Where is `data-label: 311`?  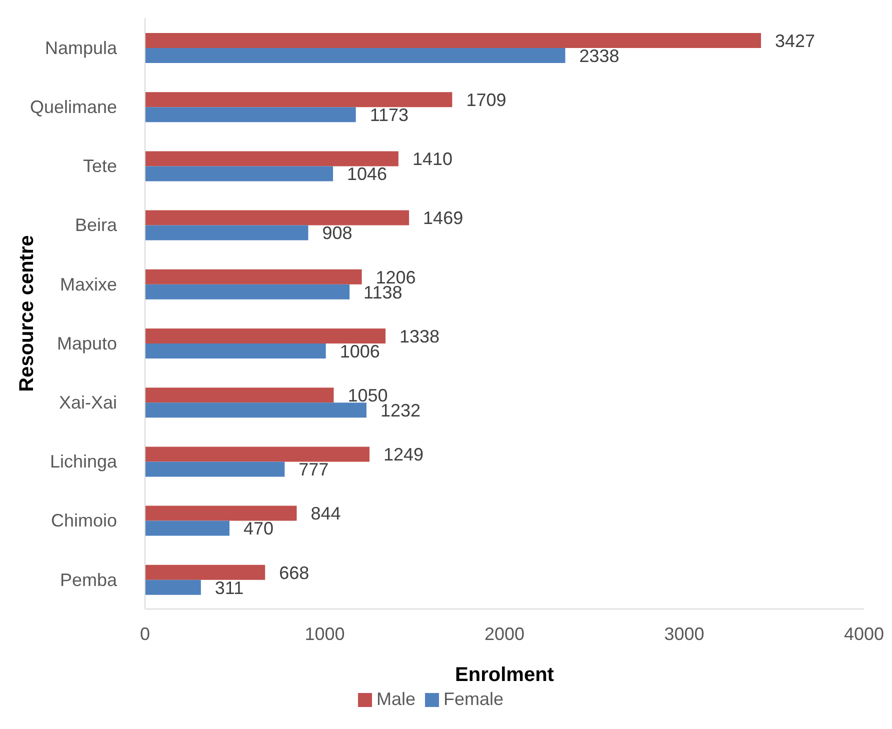
data-label: 311 is located at coordinates (229, 588).